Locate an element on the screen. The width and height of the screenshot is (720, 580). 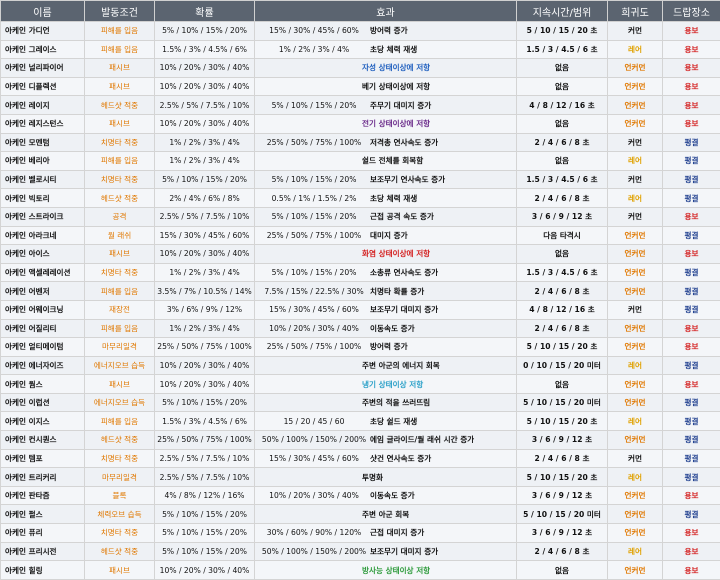
cell-name: 아케인 레지스턴스 is located at coordinates (43, 123).